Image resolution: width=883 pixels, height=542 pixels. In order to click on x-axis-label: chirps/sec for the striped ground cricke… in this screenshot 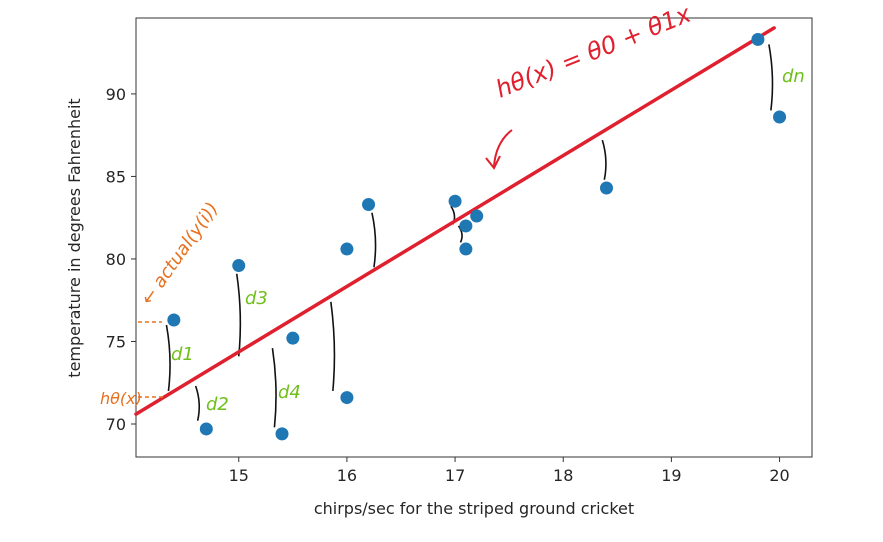, I will do `click(474, 508)`.